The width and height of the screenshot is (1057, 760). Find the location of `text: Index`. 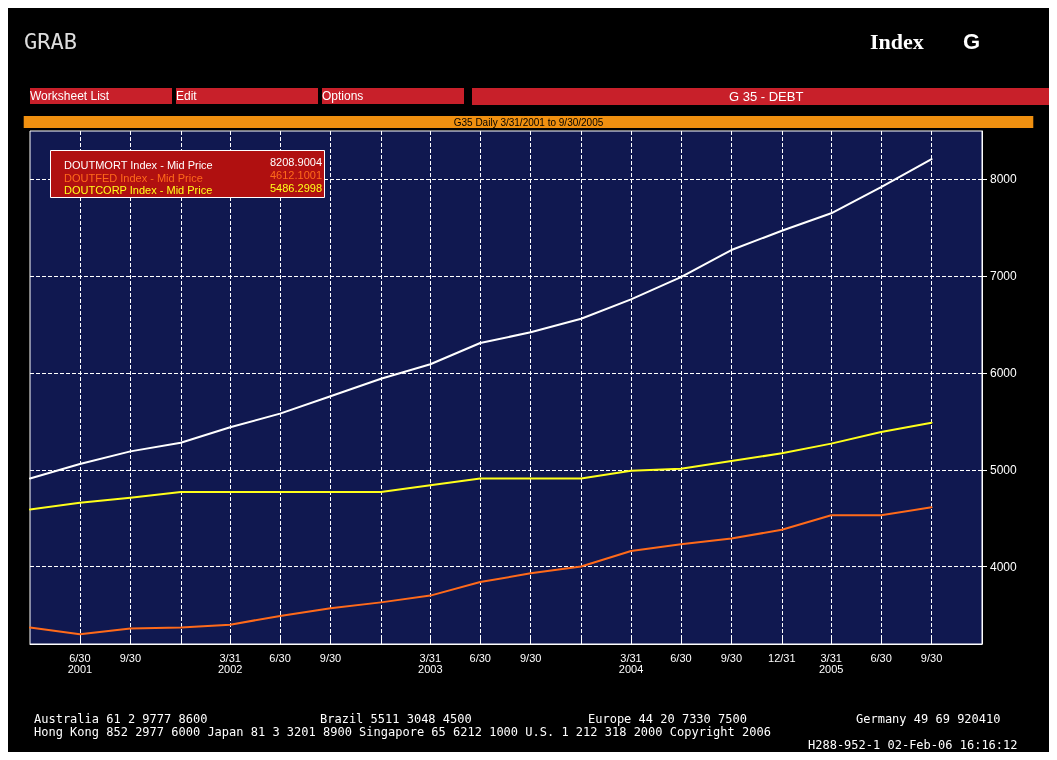

text: Index is located at coordinates (897, 41).